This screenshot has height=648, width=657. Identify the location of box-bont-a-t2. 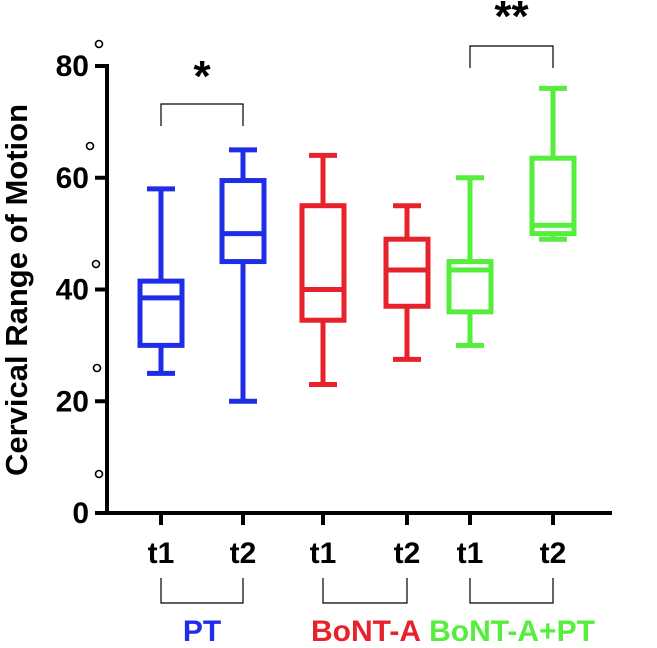
(407, 282).